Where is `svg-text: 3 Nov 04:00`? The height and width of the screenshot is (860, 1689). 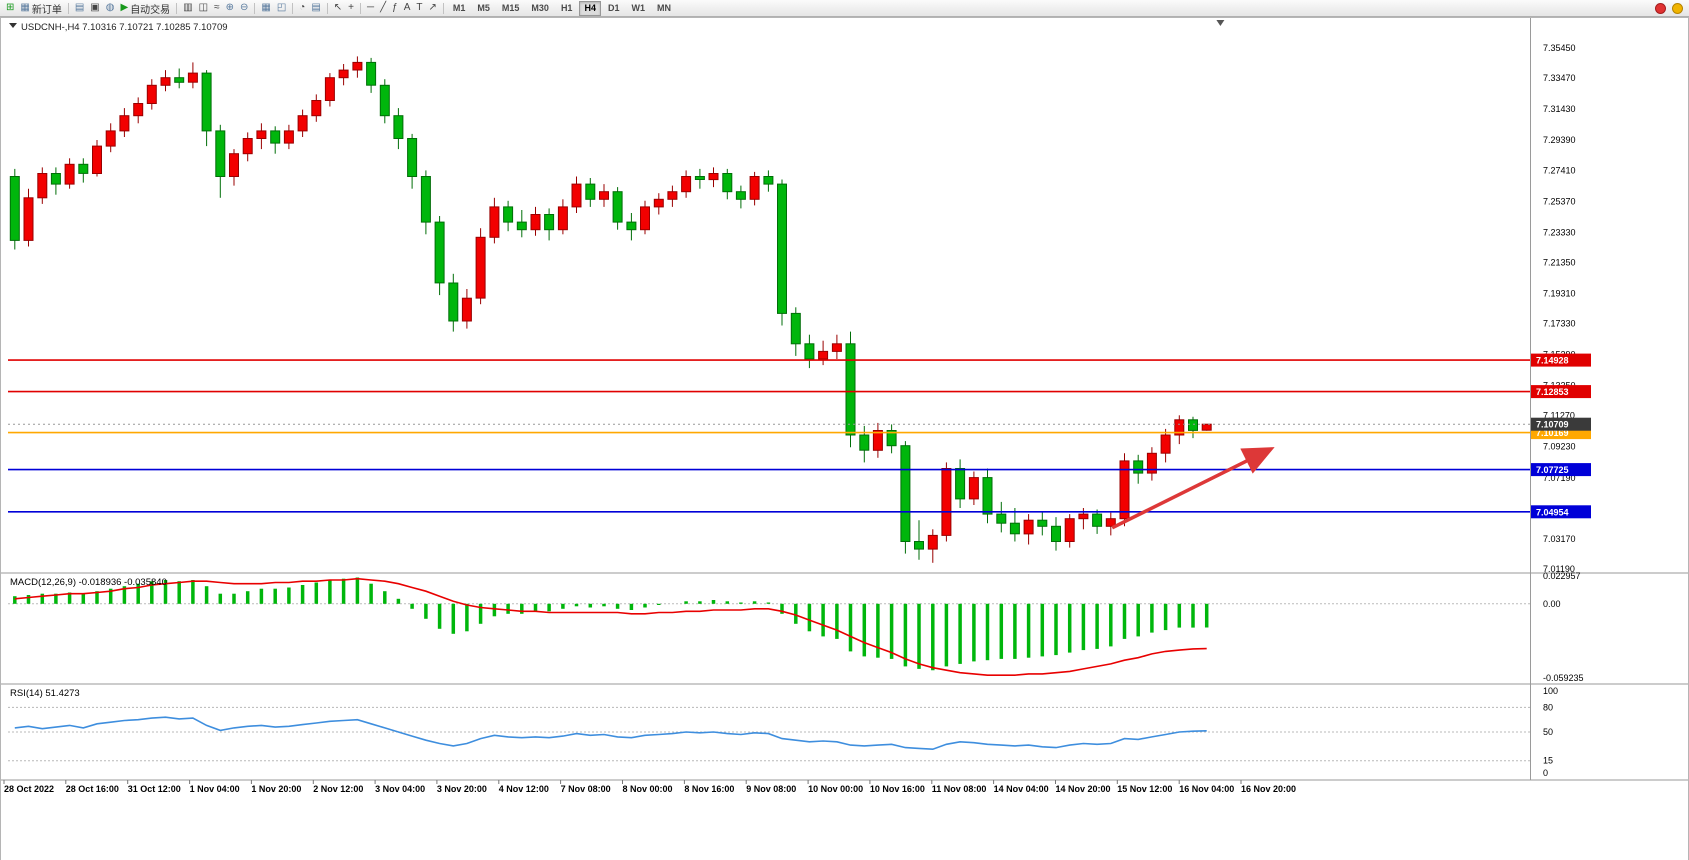
svg-text: 3 Nov 04:00 is located at coordinates (400, 789).